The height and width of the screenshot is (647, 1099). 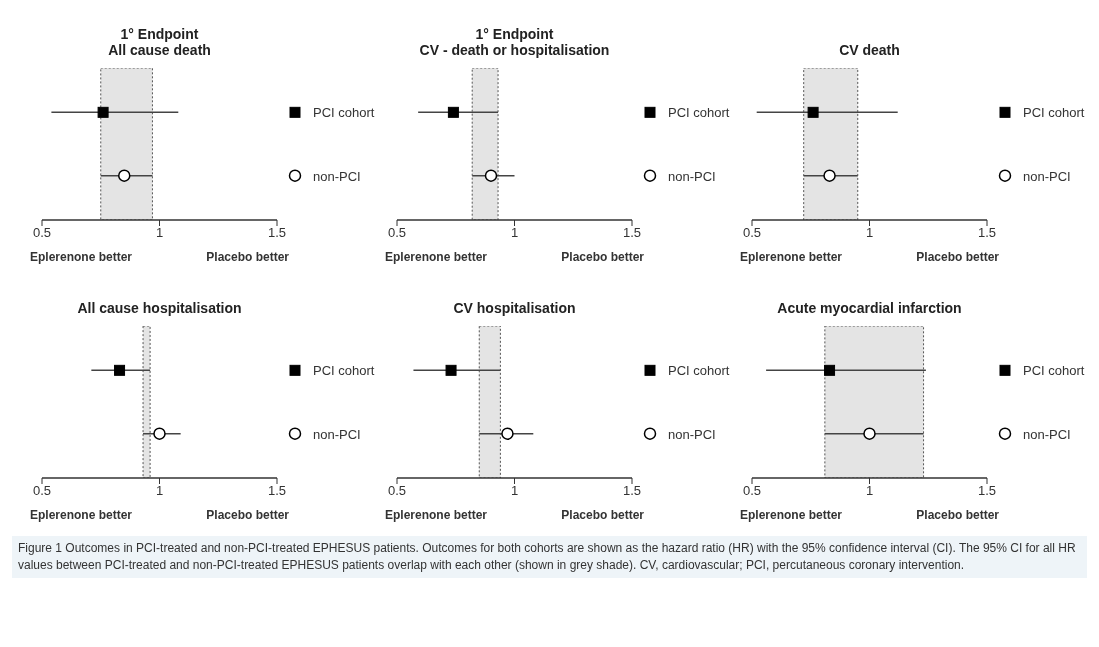 What do you see at coordinates (514, 308) in the screenshot?
I see `chart-title: CV hospitalisation` at bounding box center [514, 308].